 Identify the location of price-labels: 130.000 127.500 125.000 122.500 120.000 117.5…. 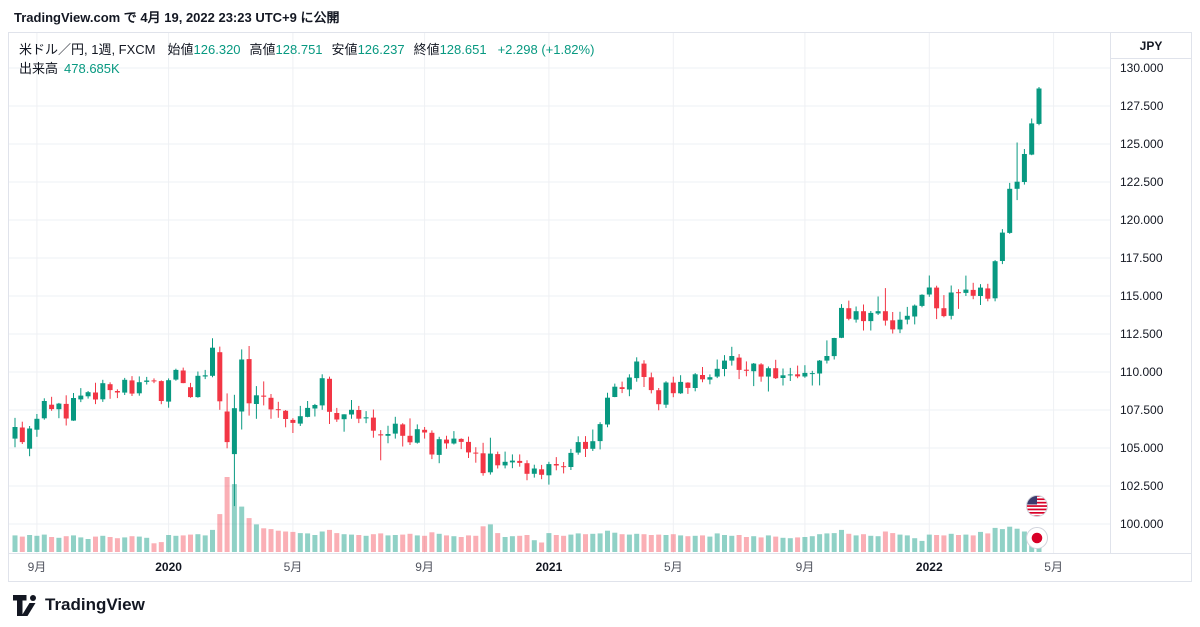
(1151, 293).